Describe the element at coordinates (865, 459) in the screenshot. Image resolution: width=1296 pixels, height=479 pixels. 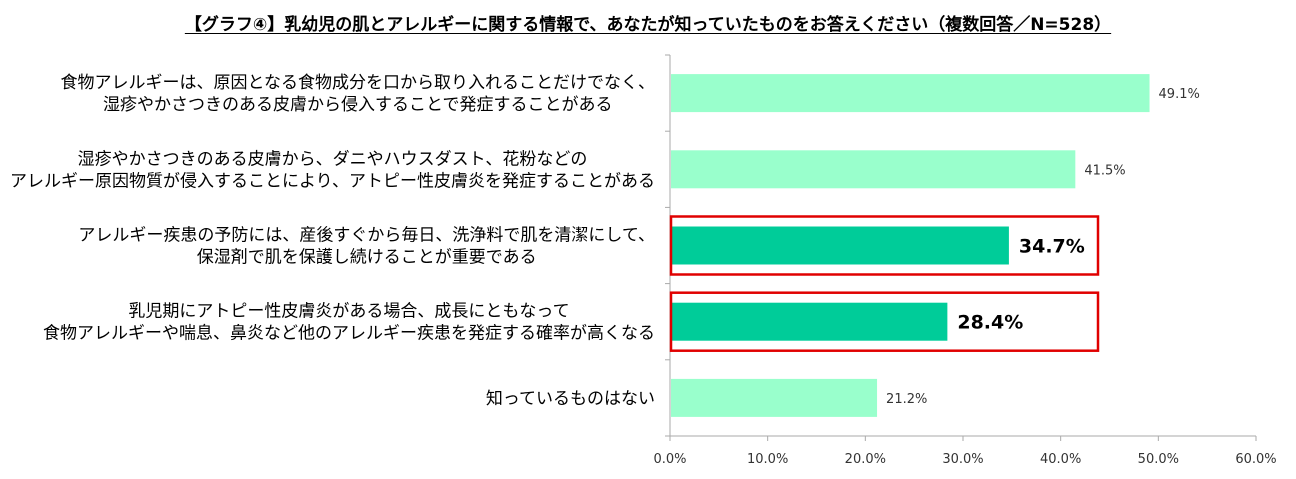
I see `x-tick-label: 20.0%` at that location.